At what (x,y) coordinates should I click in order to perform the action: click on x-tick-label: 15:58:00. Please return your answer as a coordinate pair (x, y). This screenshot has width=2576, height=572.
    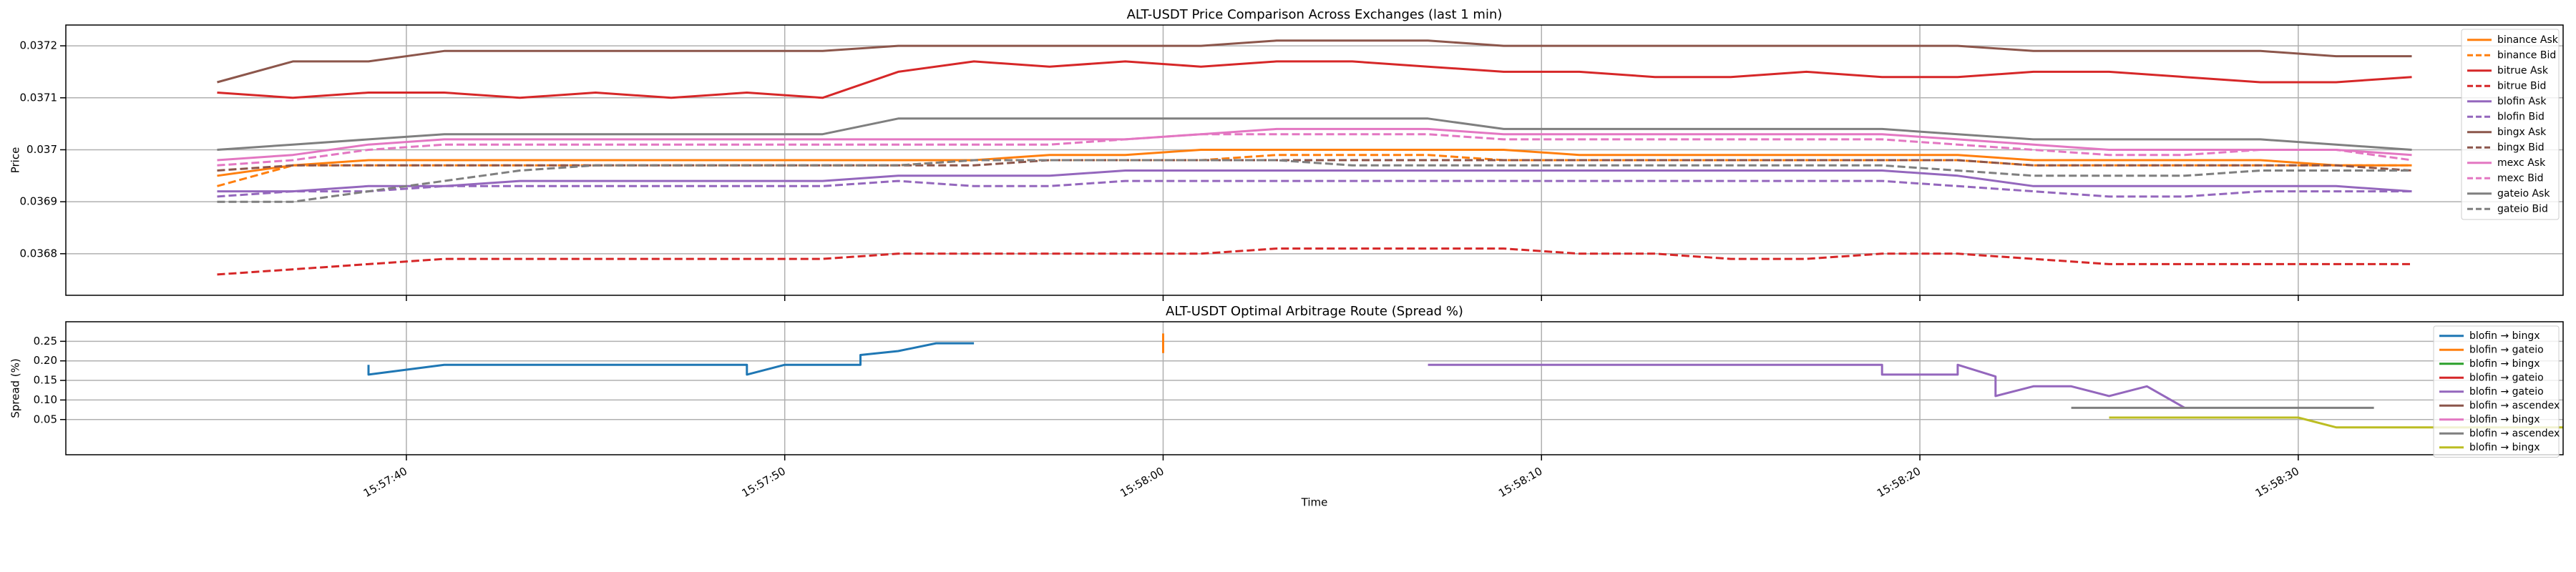
    Looking at the image, I should click on (1142, 482).